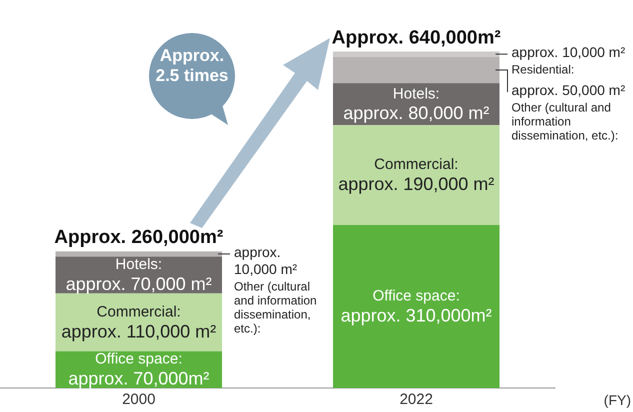 This screenshot has width=633, height=412. Describe the element at coordinates (416, 93) in the screenshot. I see `text: Hotels:` at that location.